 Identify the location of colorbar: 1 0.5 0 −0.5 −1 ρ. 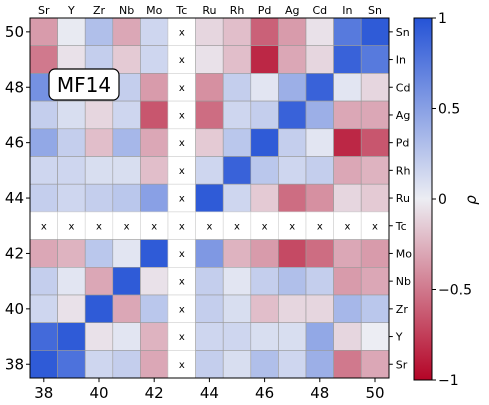
(446, 200).